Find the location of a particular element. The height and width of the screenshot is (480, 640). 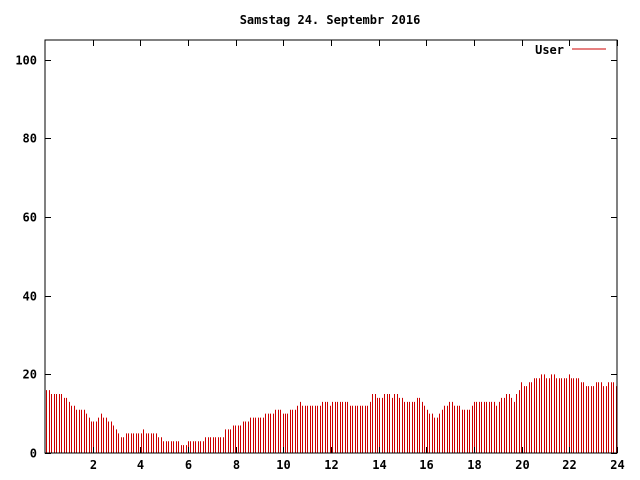

legend-label-user: User is located at coordinates (549, 50).